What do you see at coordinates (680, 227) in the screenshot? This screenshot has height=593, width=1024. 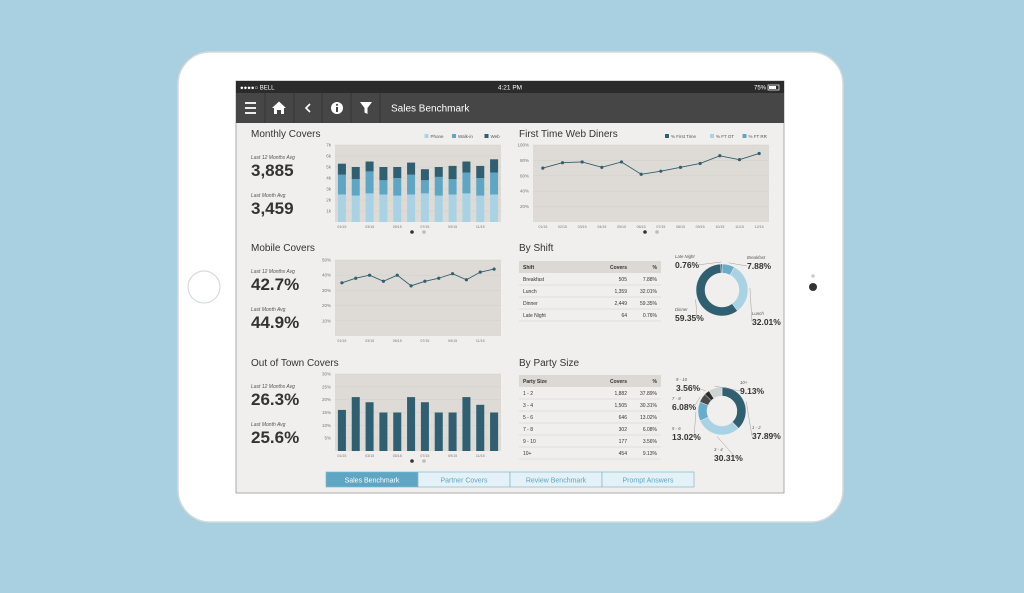 I see `x-tick-label: 08/15` at bounding box center [680, 227].